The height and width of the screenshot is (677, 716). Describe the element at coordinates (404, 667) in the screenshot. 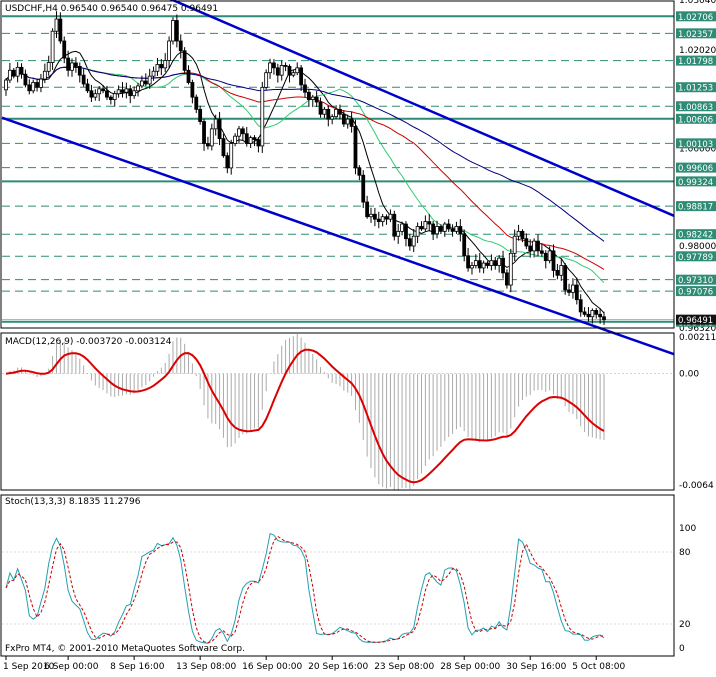

I see `date-label: 23 Sep 08:00` at that location.